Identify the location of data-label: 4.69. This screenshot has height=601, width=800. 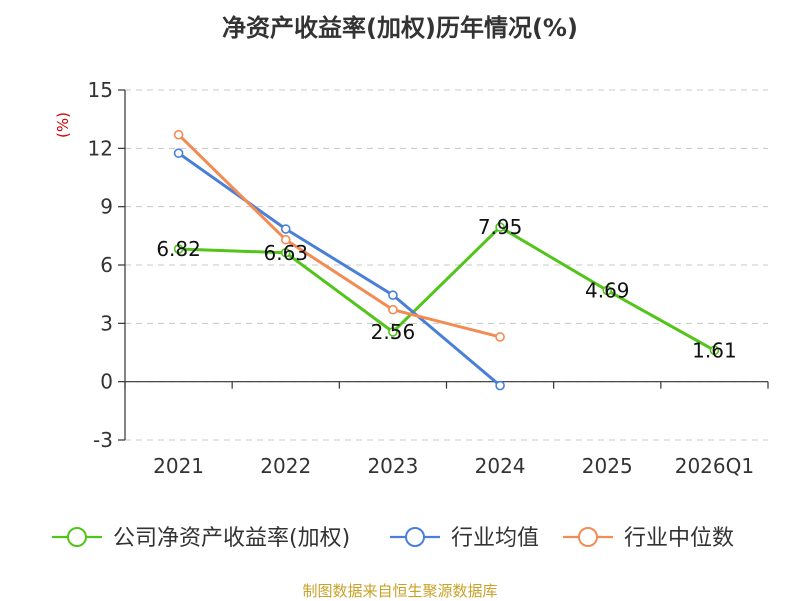
(607, 290).